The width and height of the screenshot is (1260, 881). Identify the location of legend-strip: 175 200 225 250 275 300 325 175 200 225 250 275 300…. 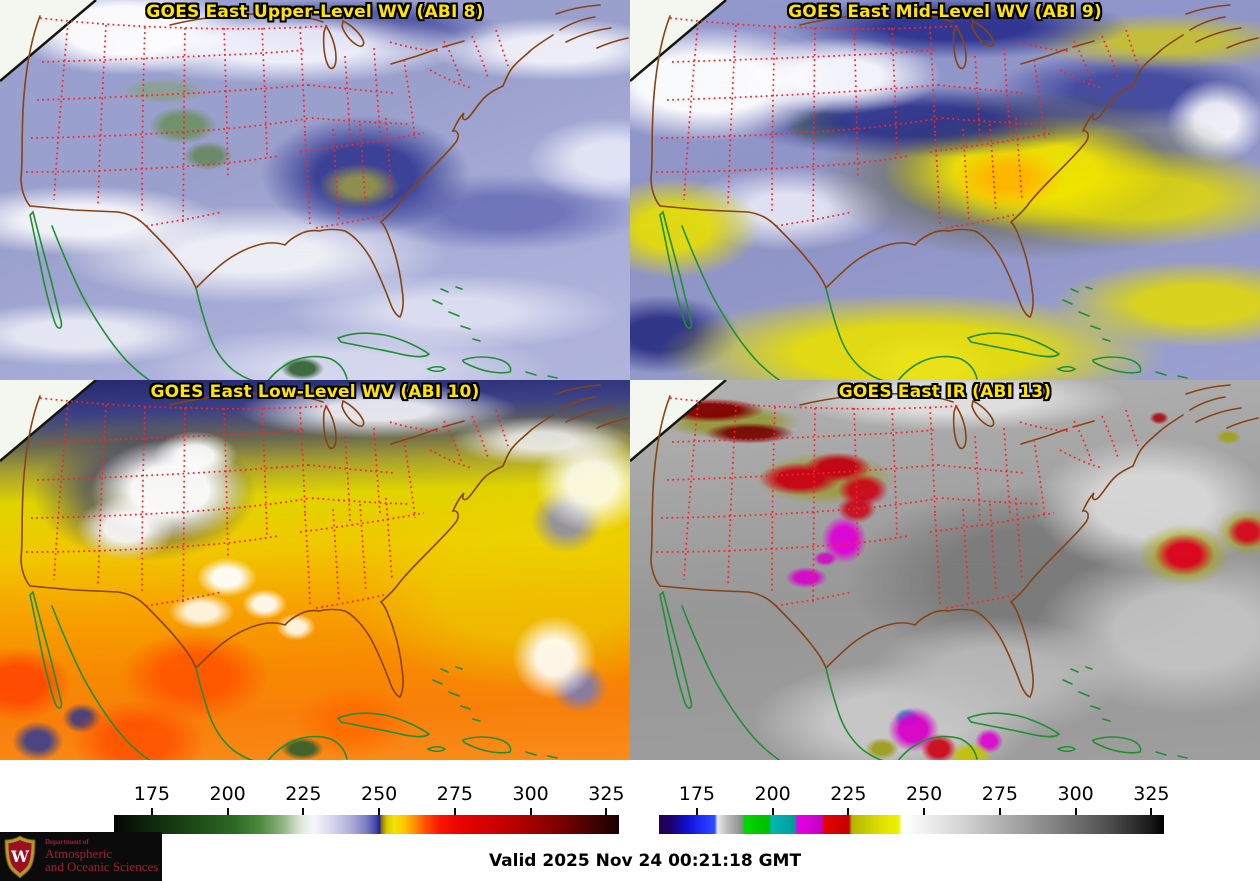
(630, 820).